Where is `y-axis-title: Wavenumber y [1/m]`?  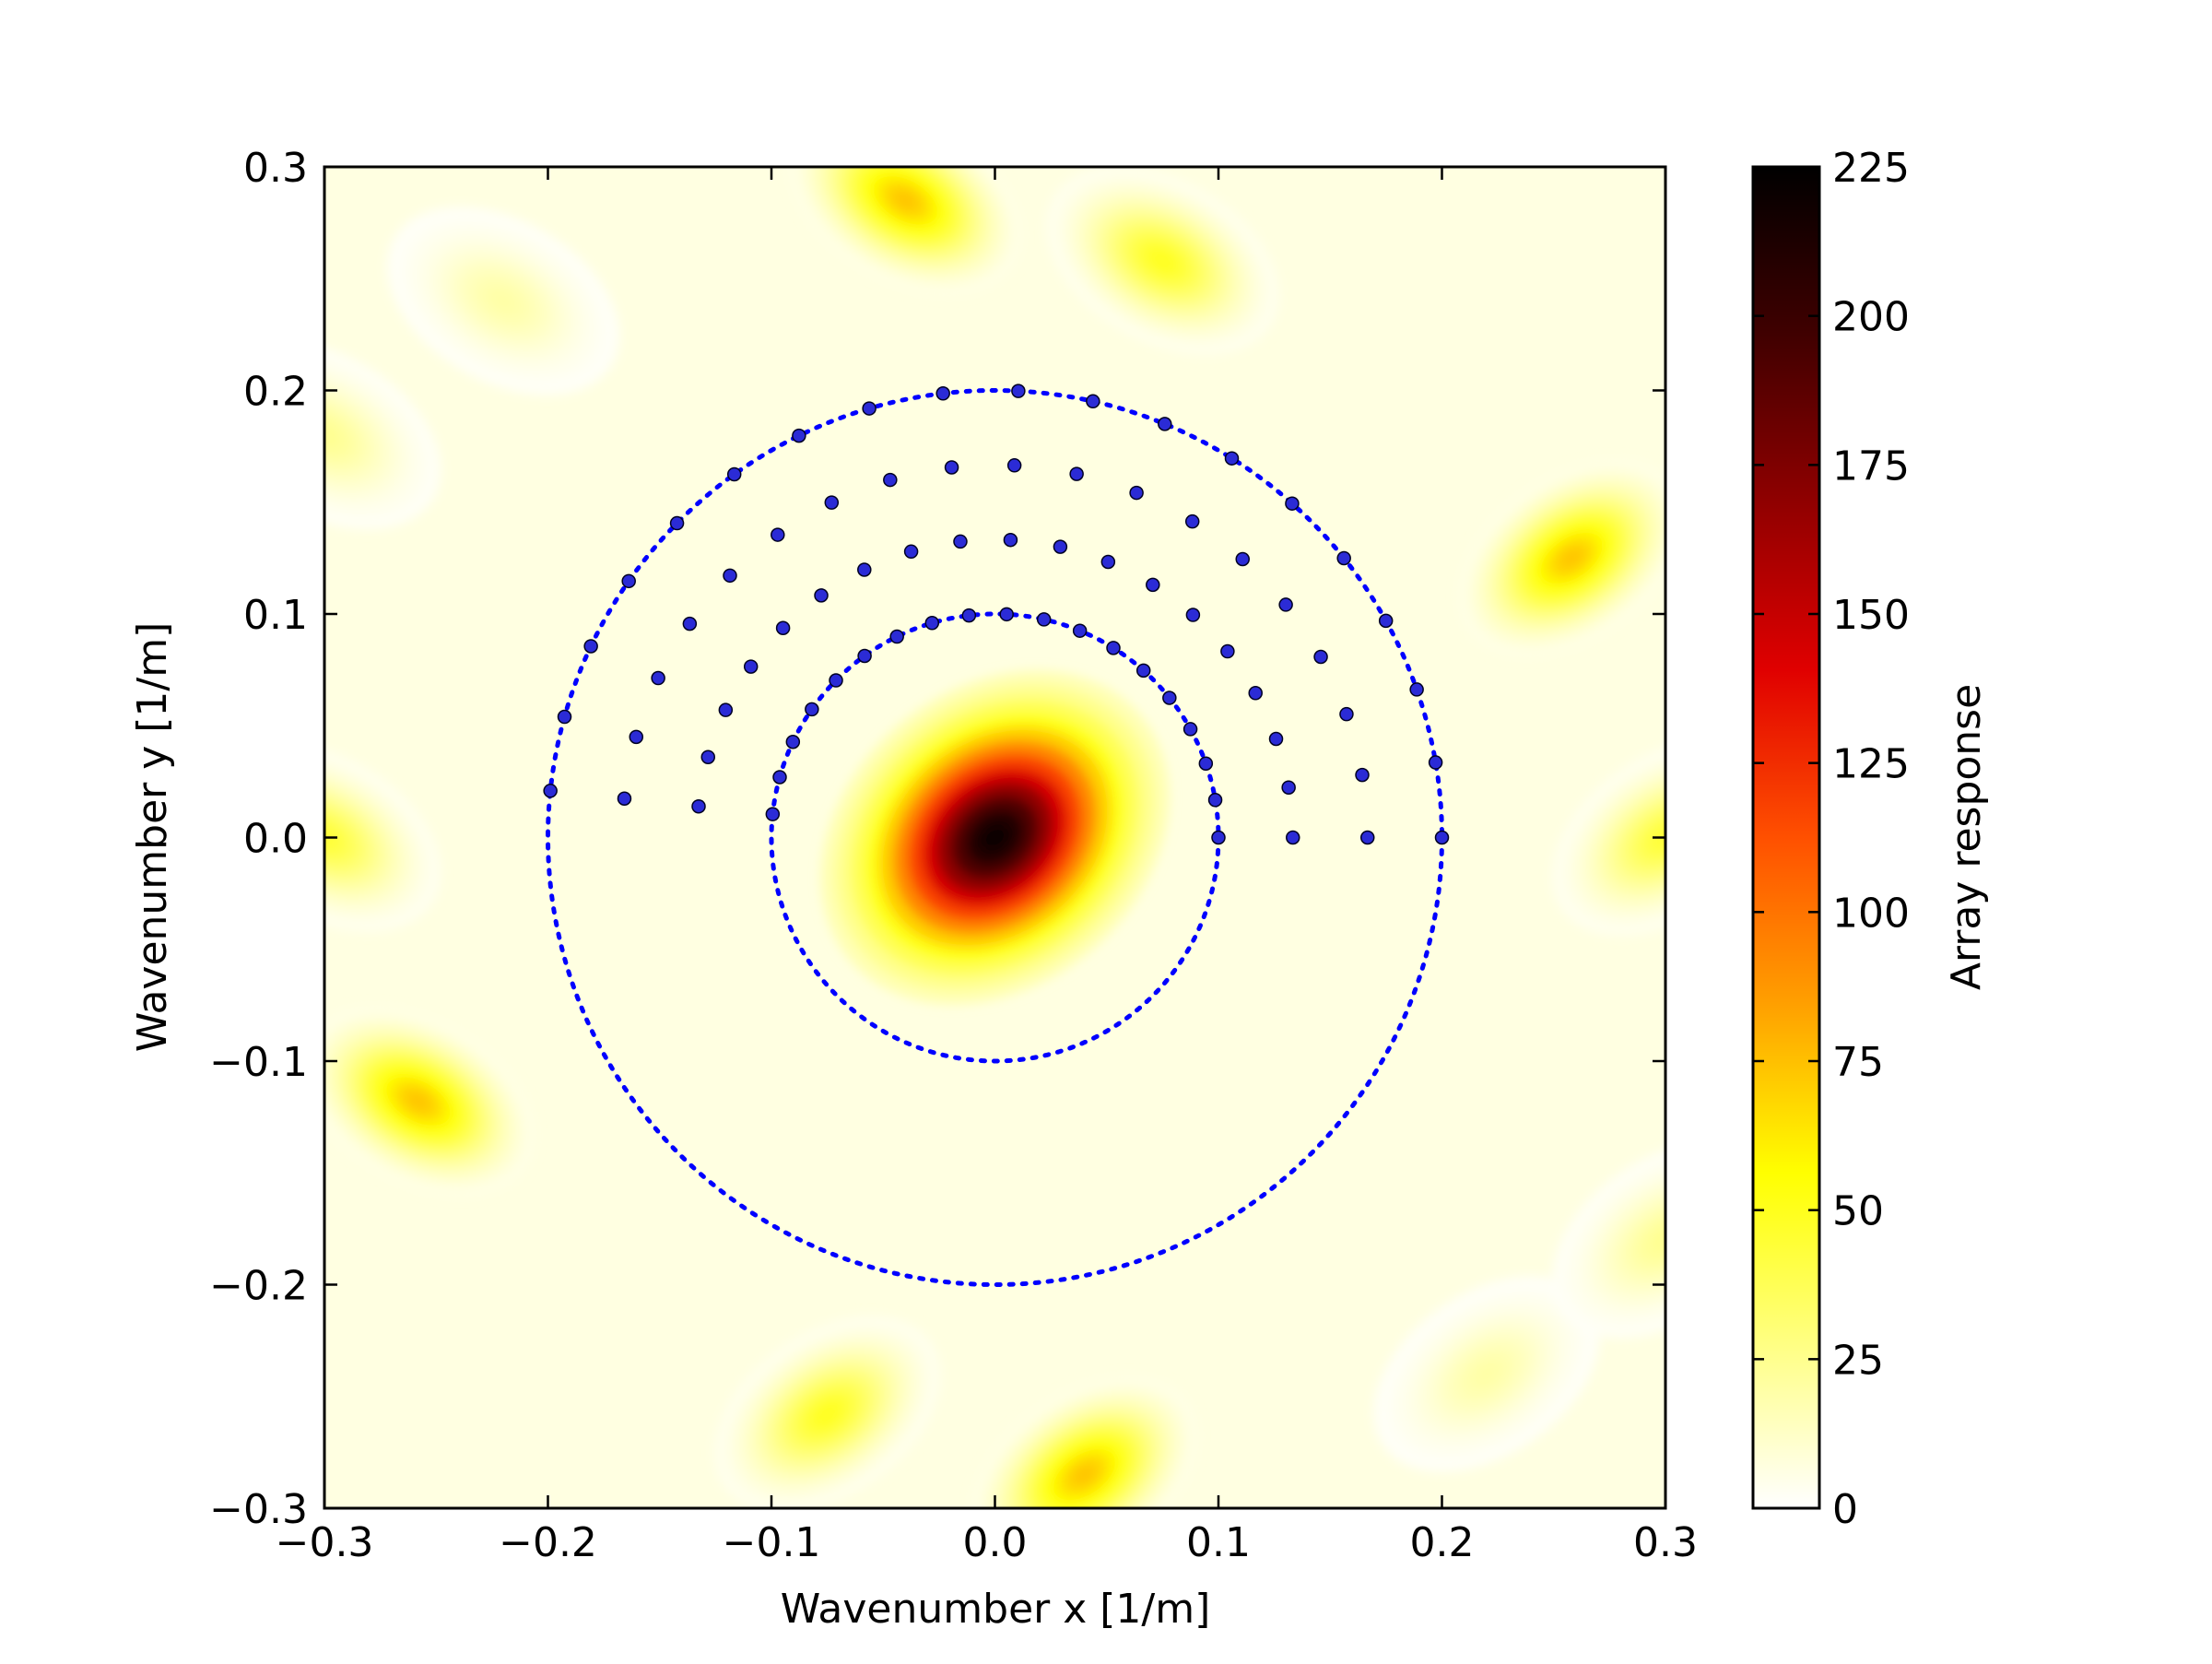 y-axis-title: Wavenumber y [1/m] is located at coordinates (152, 837).